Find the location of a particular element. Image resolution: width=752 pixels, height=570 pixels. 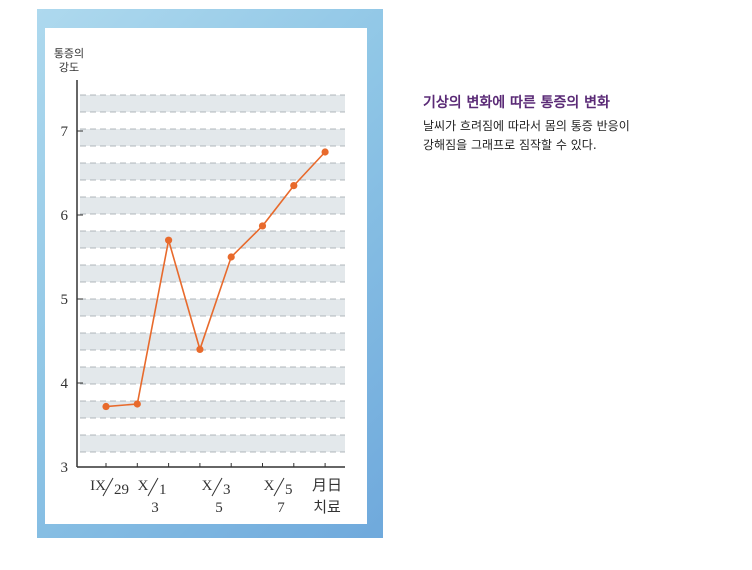

x-tick-label-4: 月日 is located at coordinates (327, 486).